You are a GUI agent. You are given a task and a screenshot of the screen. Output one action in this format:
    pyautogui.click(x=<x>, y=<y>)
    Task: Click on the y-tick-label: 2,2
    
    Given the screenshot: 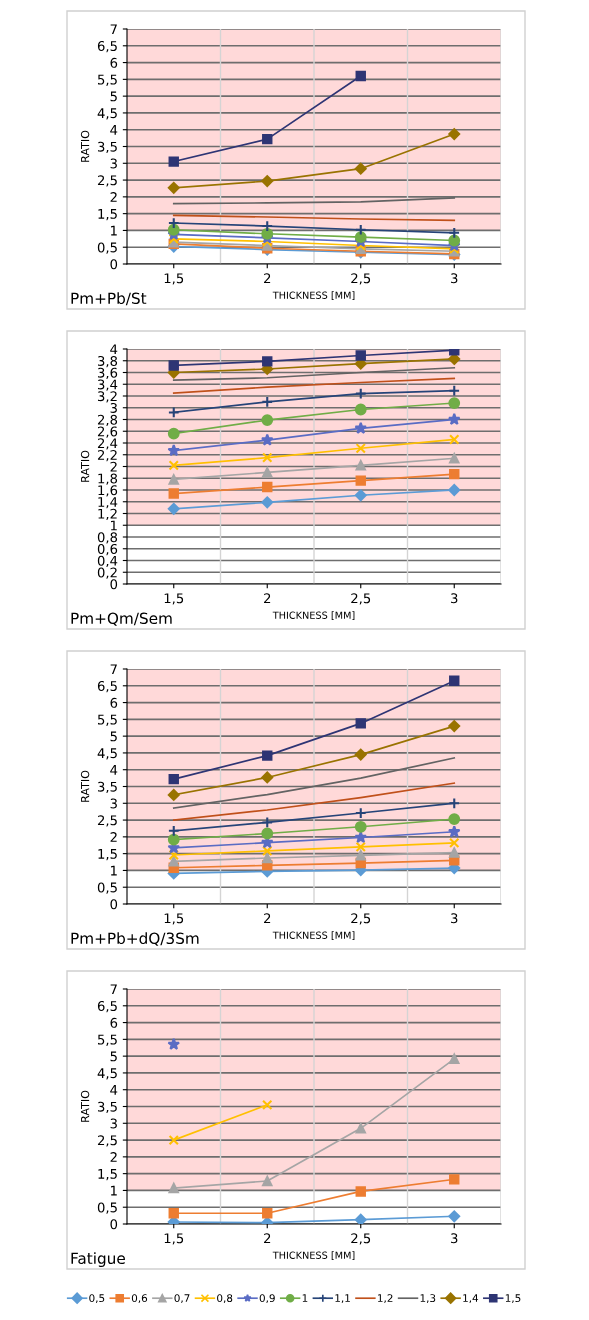 What is the action you would take?
    pyautogui.click(x=107, y=455)
    